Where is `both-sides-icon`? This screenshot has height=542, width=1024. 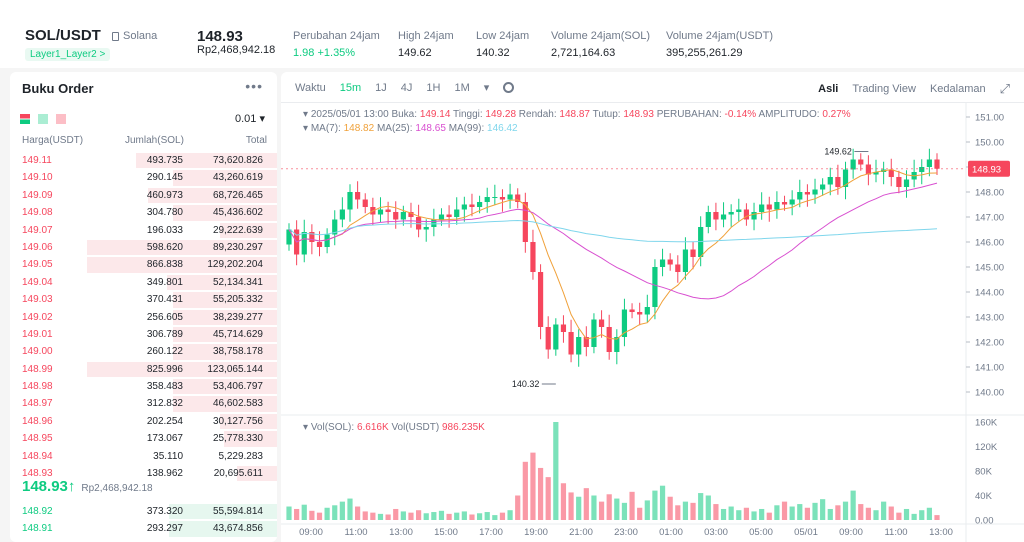
both-sides-icon is located at coordinates (25, 119).